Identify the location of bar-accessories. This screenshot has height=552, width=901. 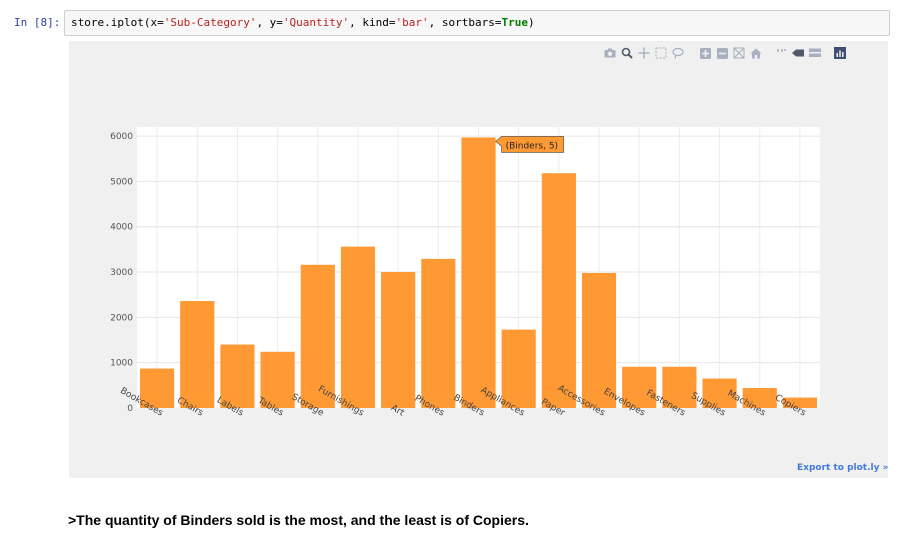
(599, 340).